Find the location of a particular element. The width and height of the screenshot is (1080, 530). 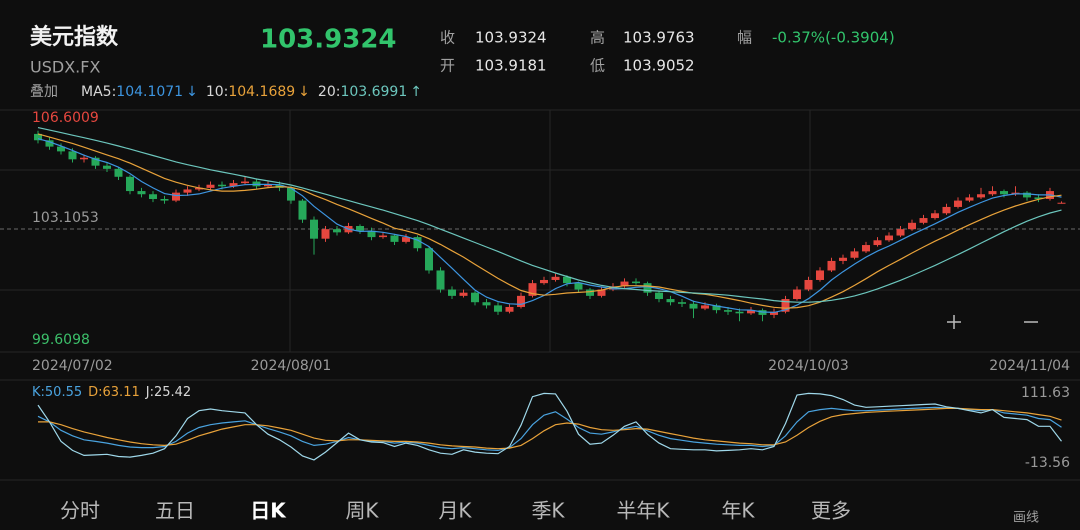

tab: 五日 is located at coordinates (175, 511).